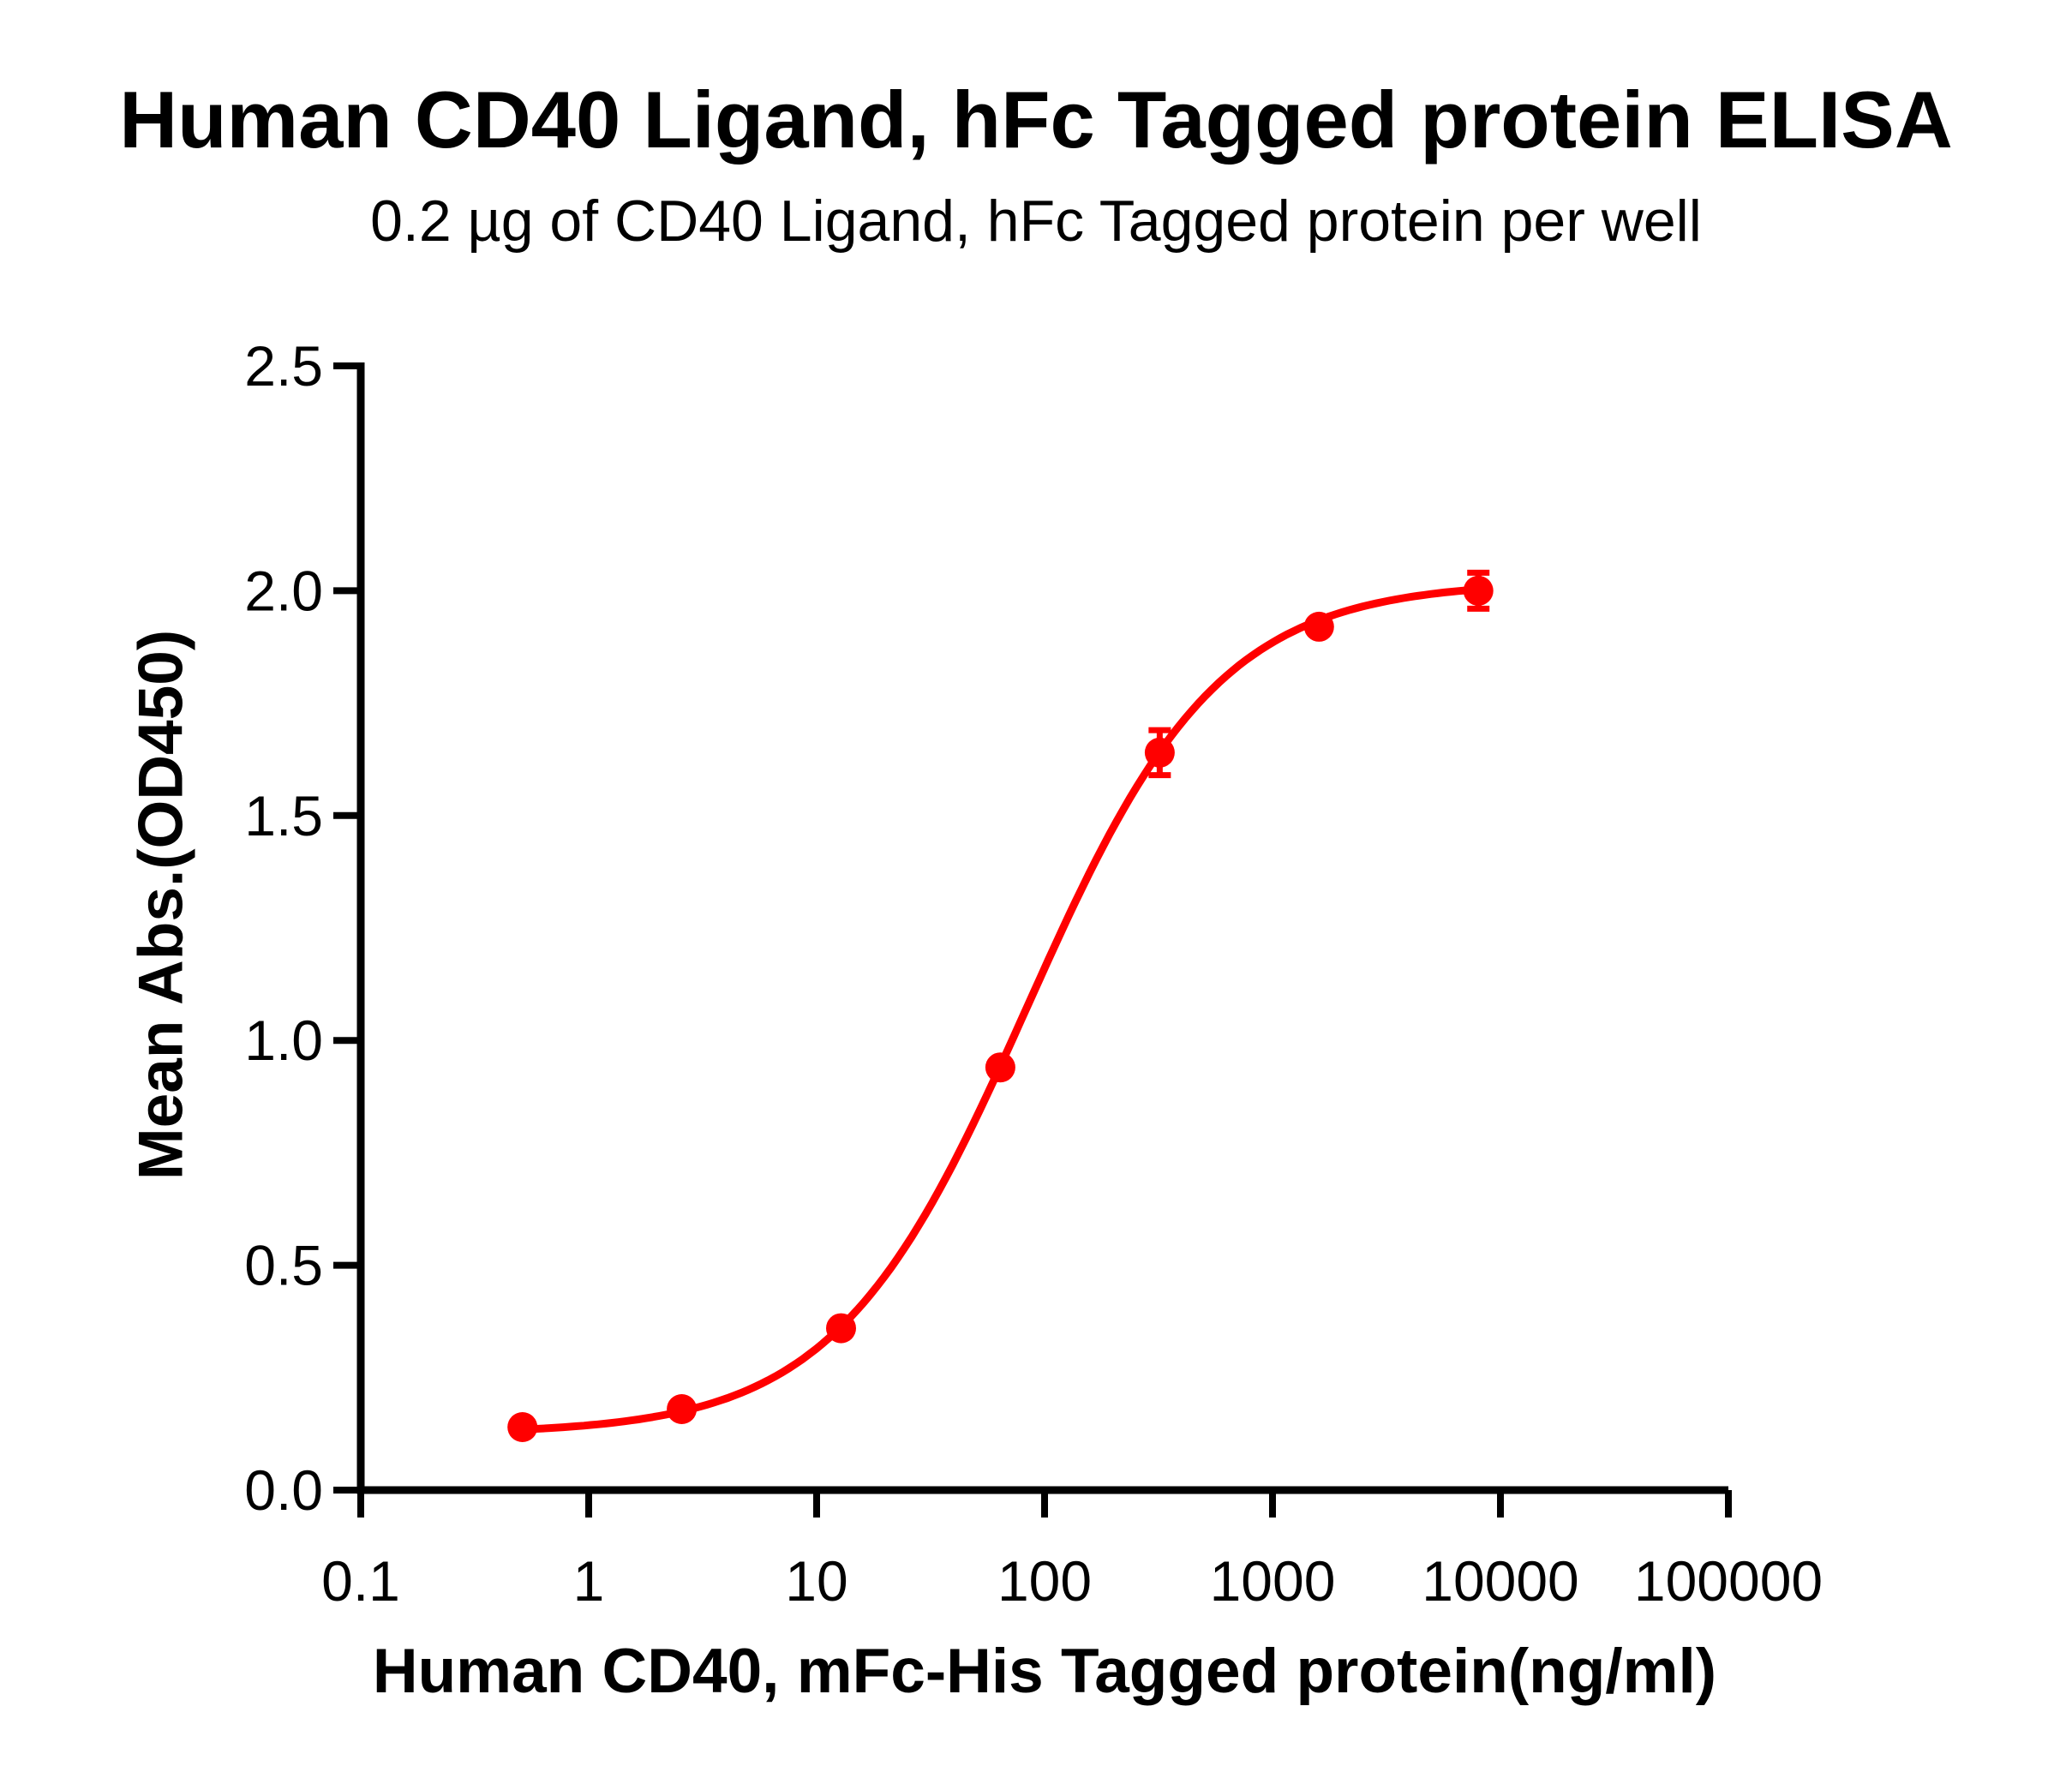 This screenshot has width=2072, height=1784. What do you see at coordinates (283, 366) in the screenshot?
I see `y-tick-label: 2.5` at bounding box center [283, 366].